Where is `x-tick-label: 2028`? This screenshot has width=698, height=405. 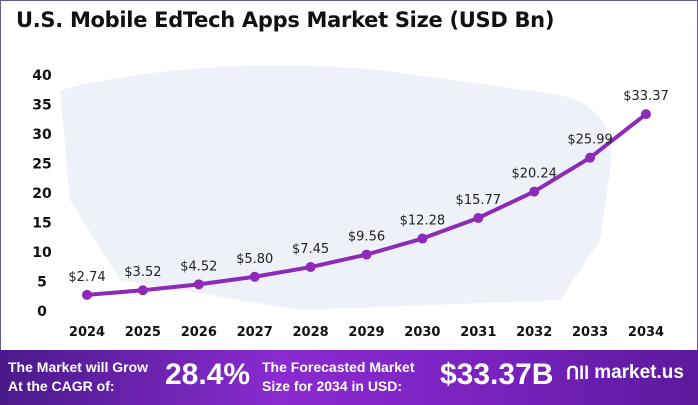
x-tick-label: 2028 is located at coordinates (311, 332).